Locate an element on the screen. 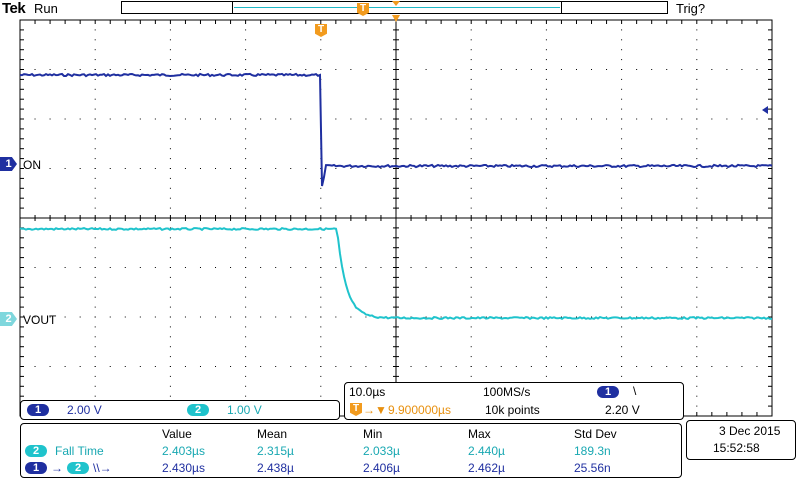  meas1-label: Fall Time is located at coordinates (79, 451).